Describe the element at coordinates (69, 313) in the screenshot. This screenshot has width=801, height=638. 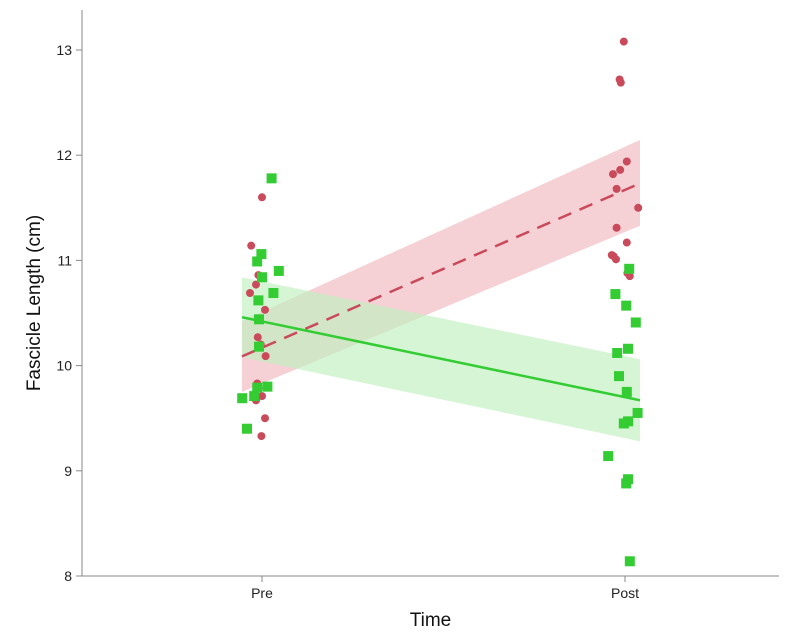
I see `y-axis-ticks: 8 9 10 11 12 13` at that location.